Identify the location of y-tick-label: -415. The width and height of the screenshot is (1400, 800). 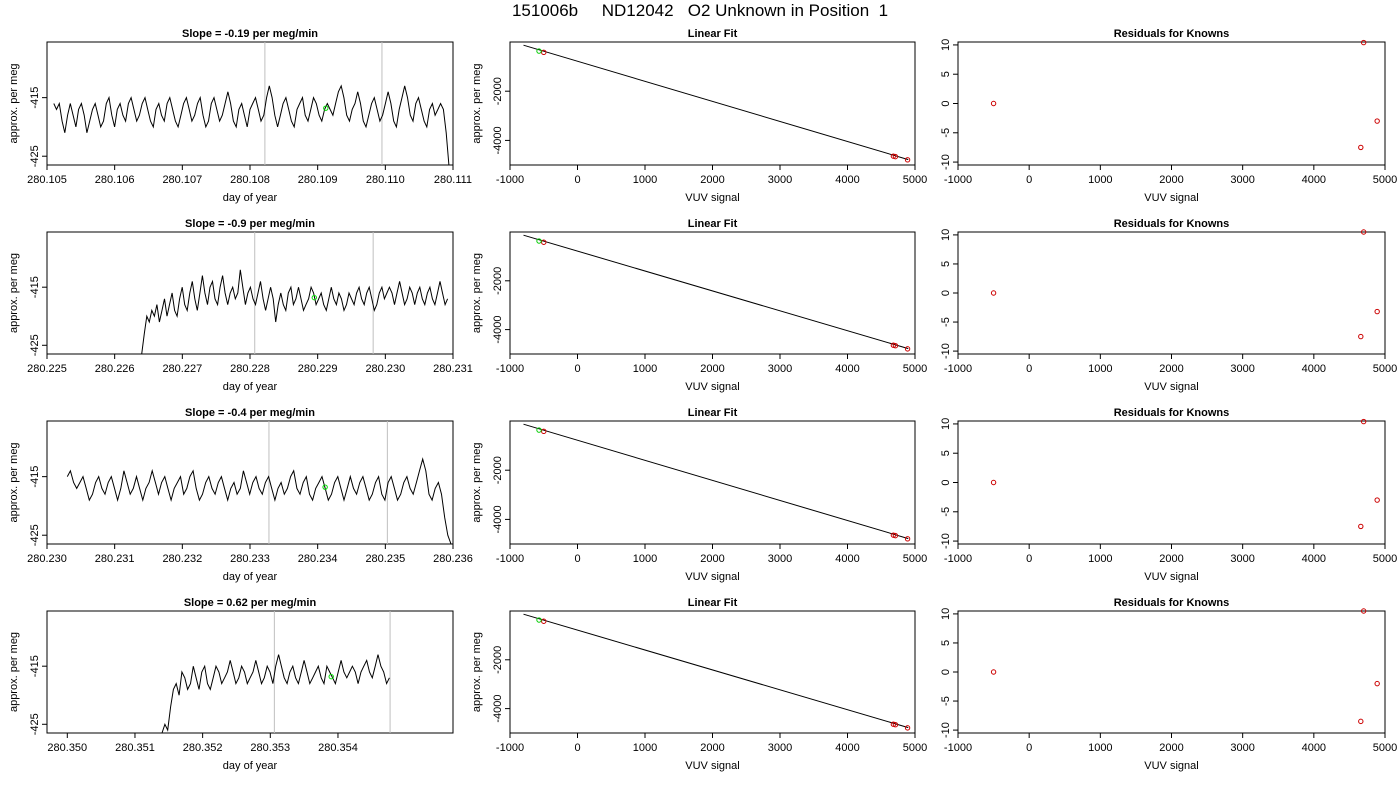
(35, 477).